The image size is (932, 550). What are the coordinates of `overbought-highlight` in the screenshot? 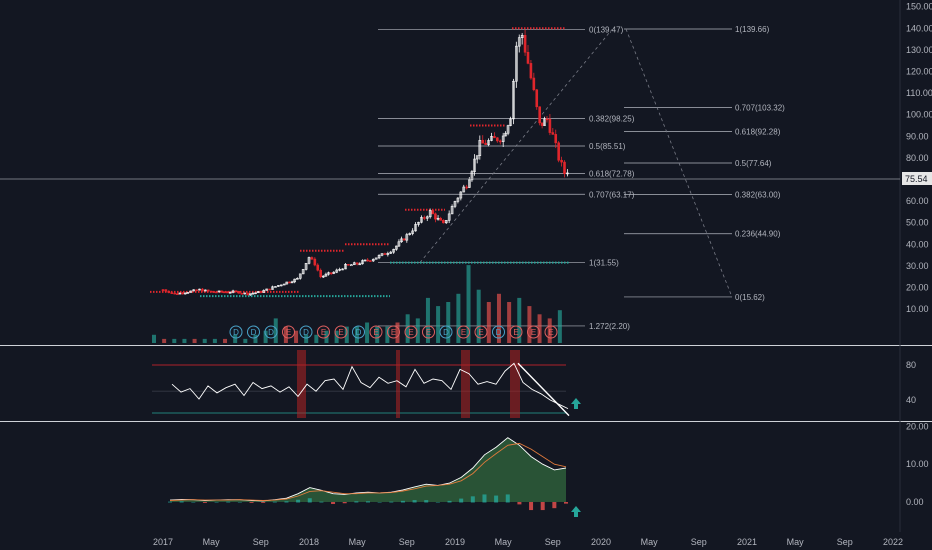 It's located at (465, 384).